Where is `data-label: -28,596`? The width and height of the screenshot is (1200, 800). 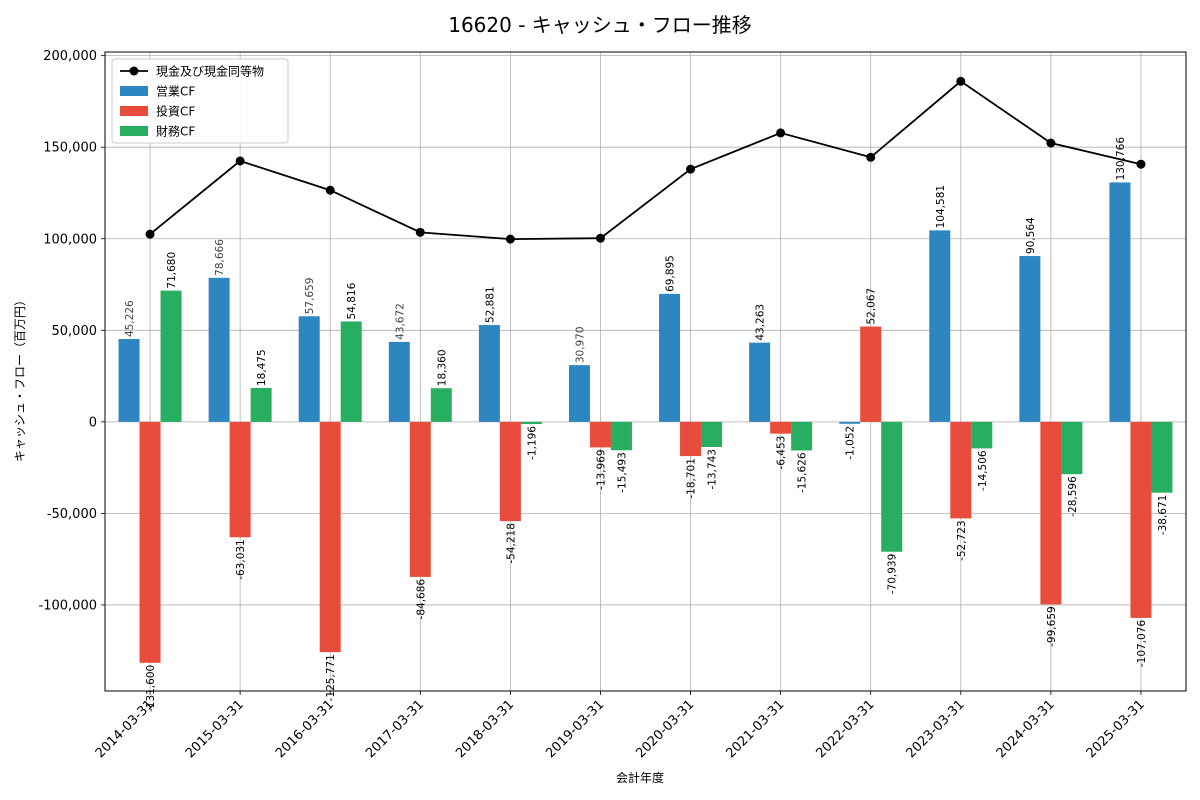
data-label: -28,596 is located at coordinates (1073, 496).